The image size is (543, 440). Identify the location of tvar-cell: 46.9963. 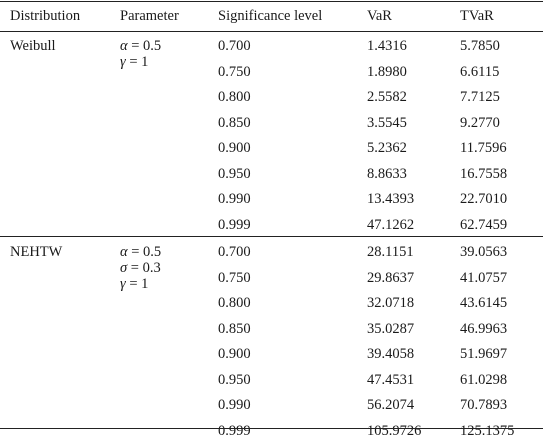
(484, 328).